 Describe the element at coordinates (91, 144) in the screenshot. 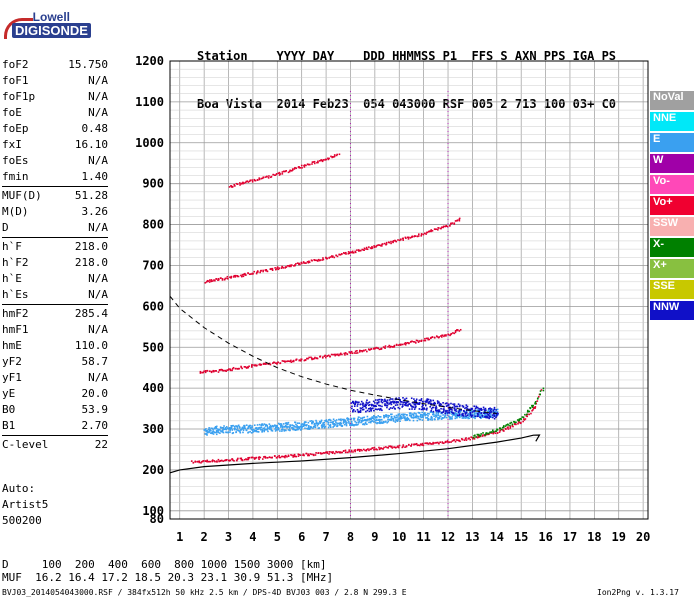

I see `param-value: 16.10` at that location.